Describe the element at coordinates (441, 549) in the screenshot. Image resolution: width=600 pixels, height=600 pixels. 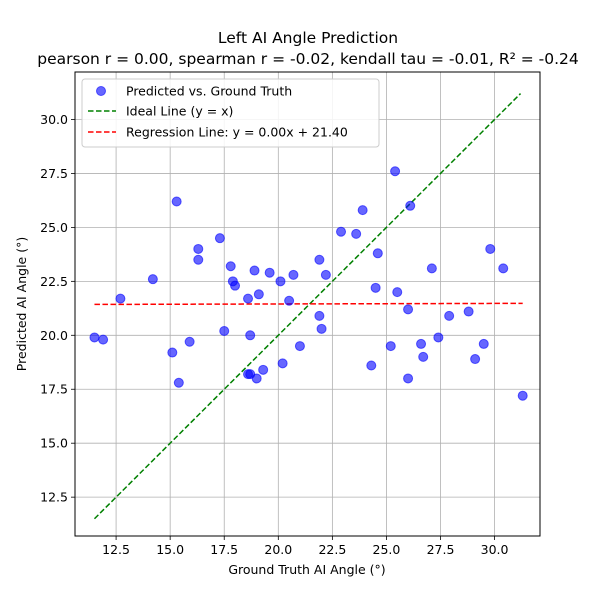
I see `x-tick-label: 27.5` at that location.